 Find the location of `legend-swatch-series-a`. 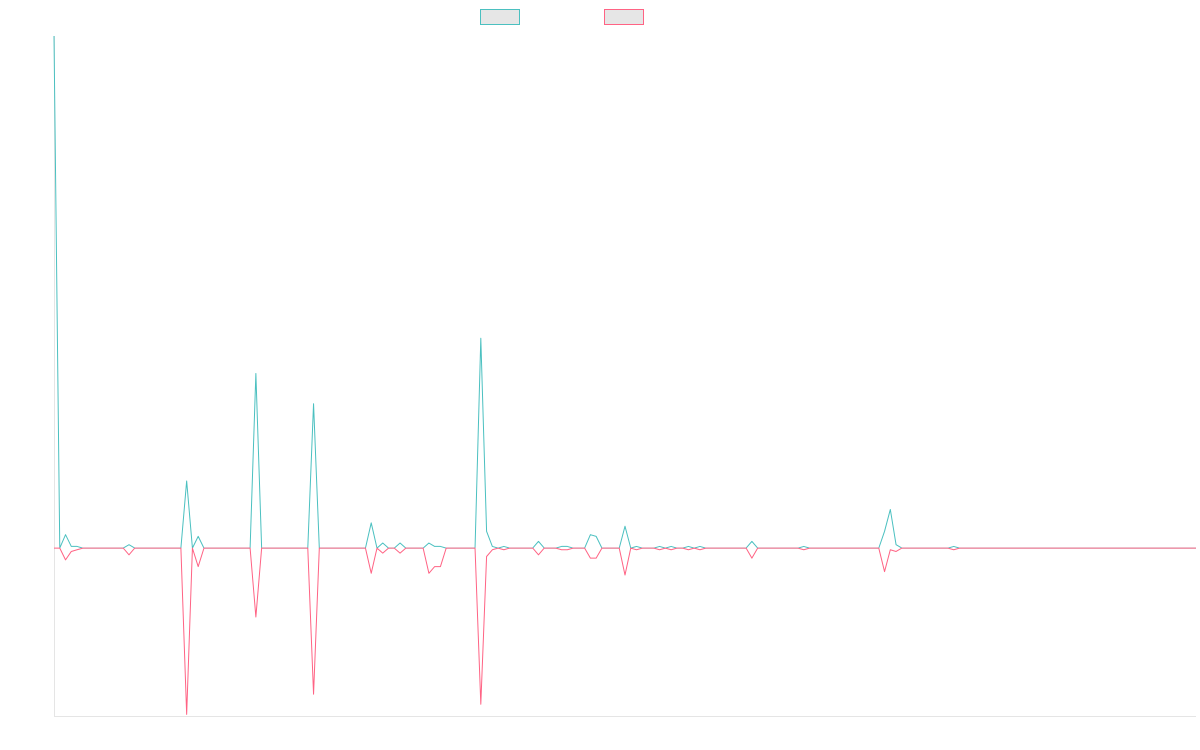

legend-swatch-series-a is located at coordinates (500, 17).